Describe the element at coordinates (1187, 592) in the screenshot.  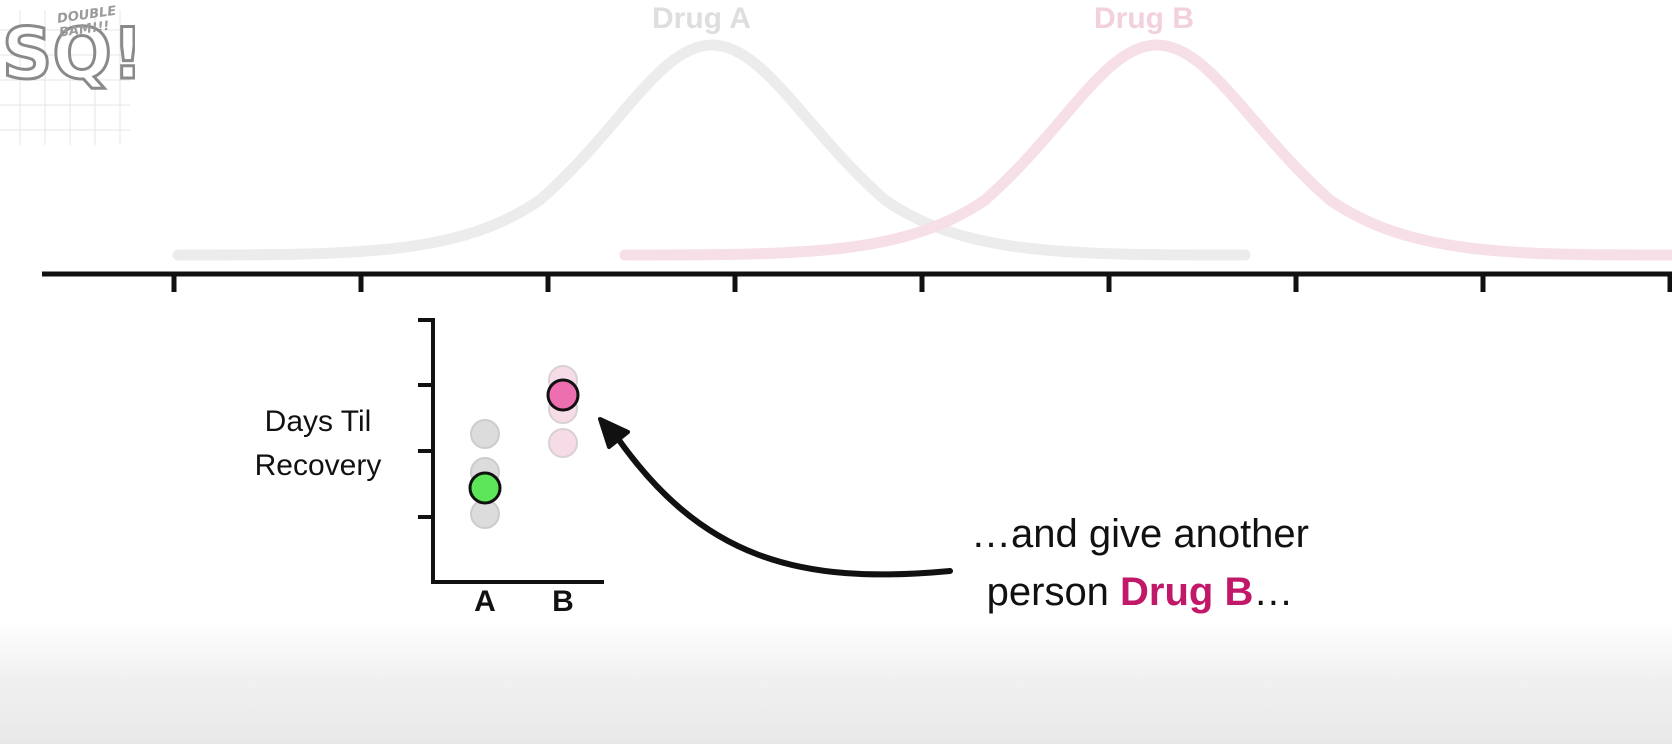
I see `caption-highlight-drug-b: Drug B` at that location.